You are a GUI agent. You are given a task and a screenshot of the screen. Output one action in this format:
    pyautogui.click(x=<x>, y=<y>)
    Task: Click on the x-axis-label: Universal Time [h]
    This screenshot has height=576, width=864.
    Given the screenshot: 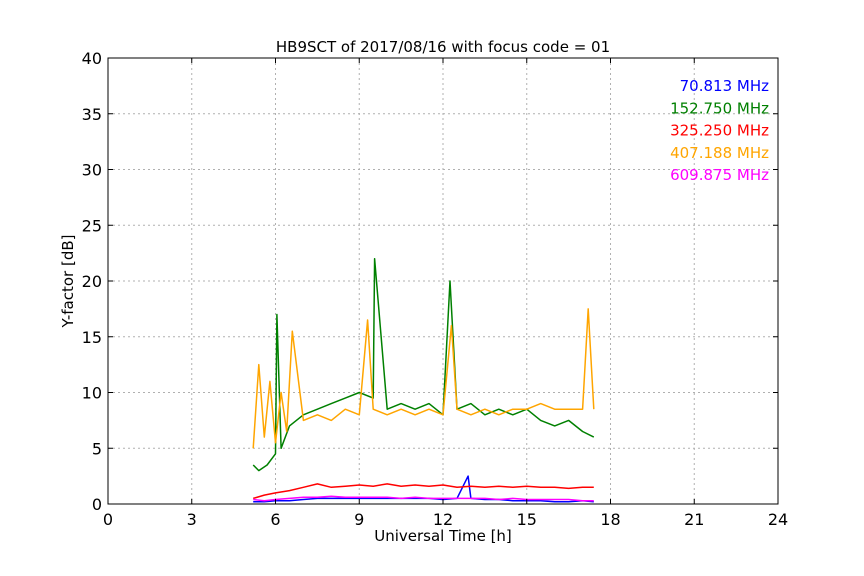 What is the action you would take?
    pyautogui.click(x=443, y=536)
    